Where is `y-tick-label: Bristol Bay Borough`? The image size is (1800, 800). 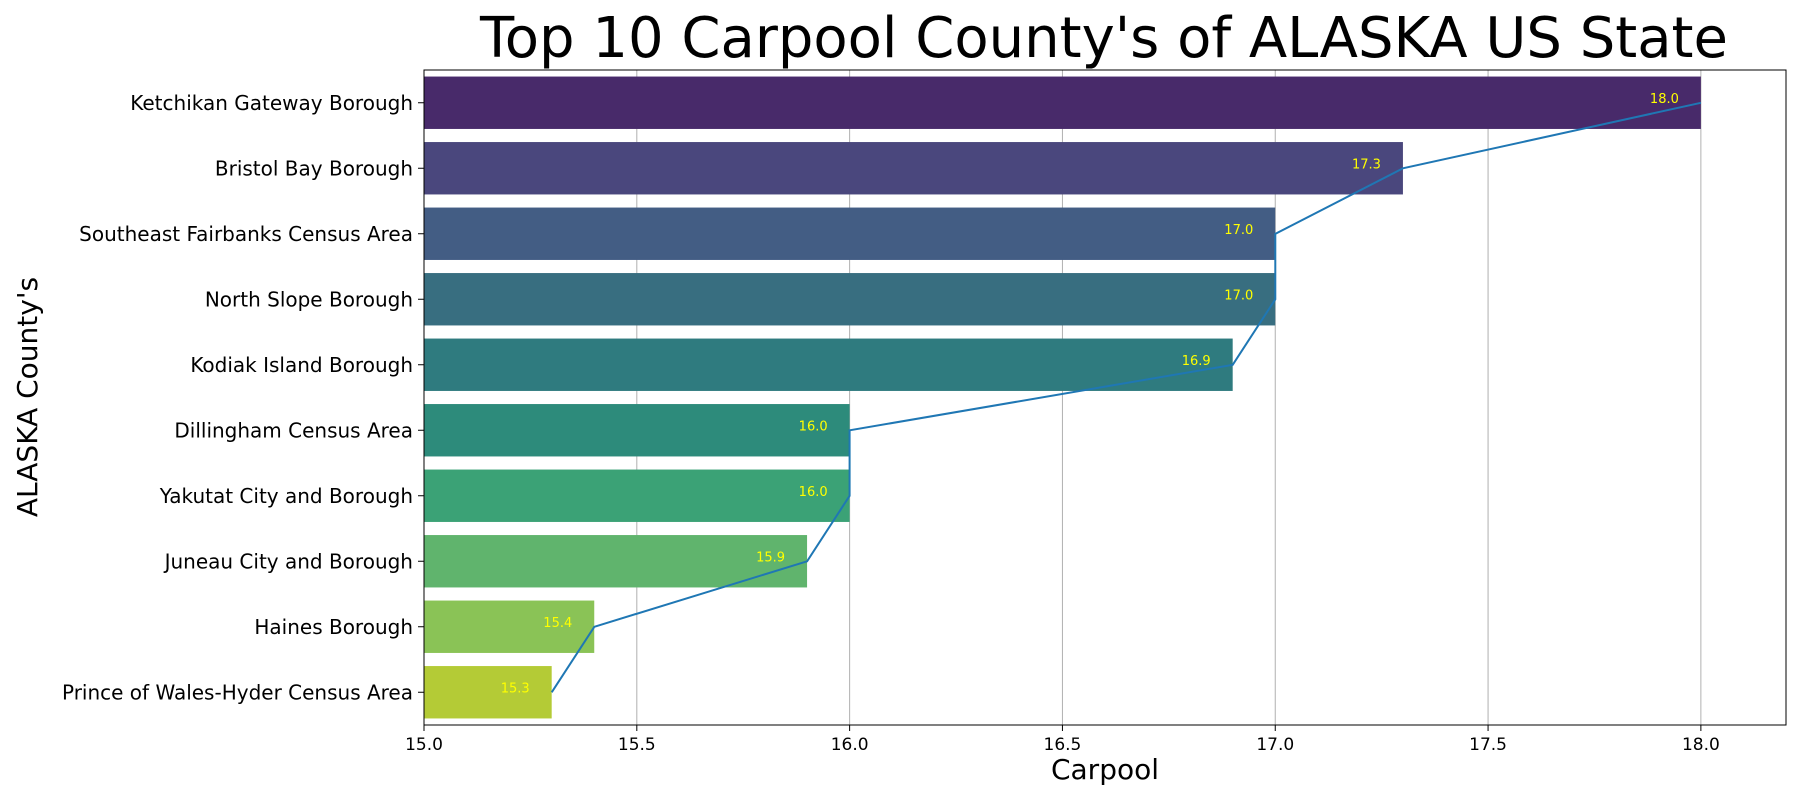
y-tick-label: Bristol Bay Borough is located at coordinates (314, 168).